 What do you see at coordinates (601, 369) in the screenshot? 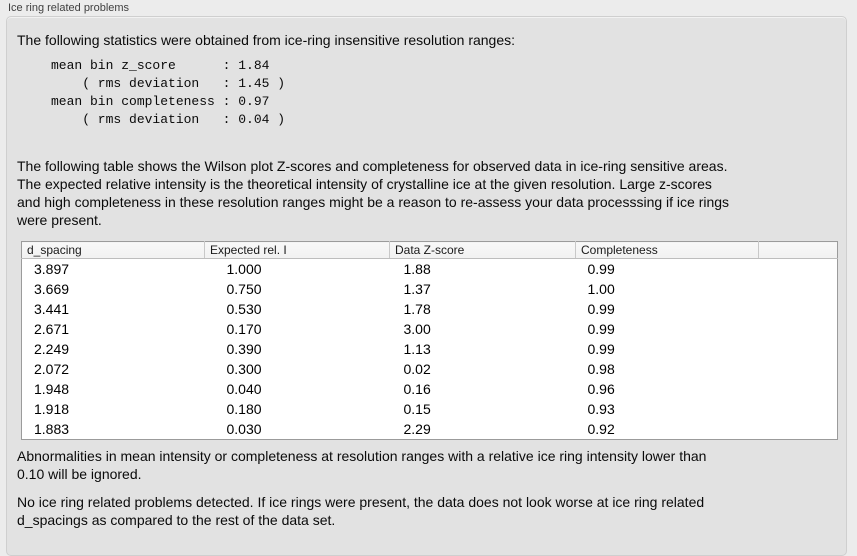
I see `table-cell: 0.98` at bounding box center [601, 369].